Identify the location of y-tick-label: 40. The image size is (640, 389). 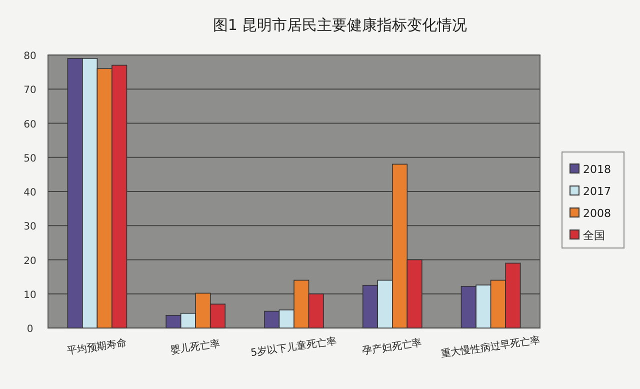
(30, 193).